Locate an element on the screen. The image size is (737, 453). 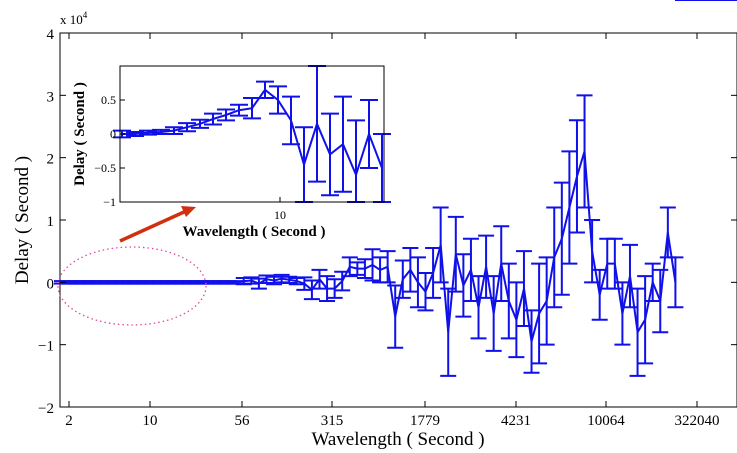
inset-series is located at coordinates (252, 134).